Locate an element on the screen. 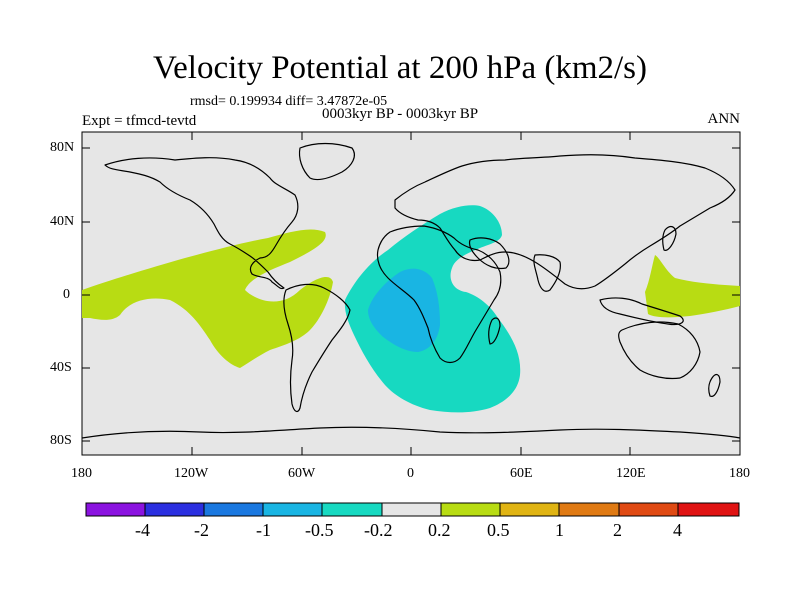 The height and width of the screenshot is (600, 800). new-zealand-outline is located at coordinates (714, 385).